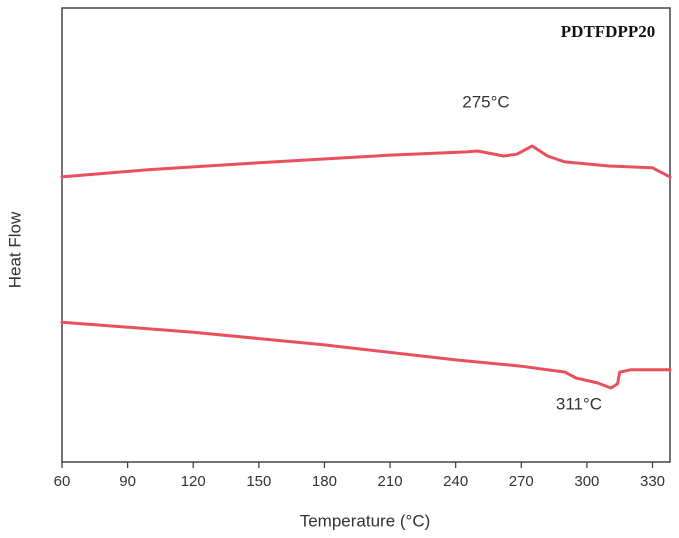 The width and height of the screenshot is (679, 538). I want to click on annotation: 275°C, so click(485, 101).